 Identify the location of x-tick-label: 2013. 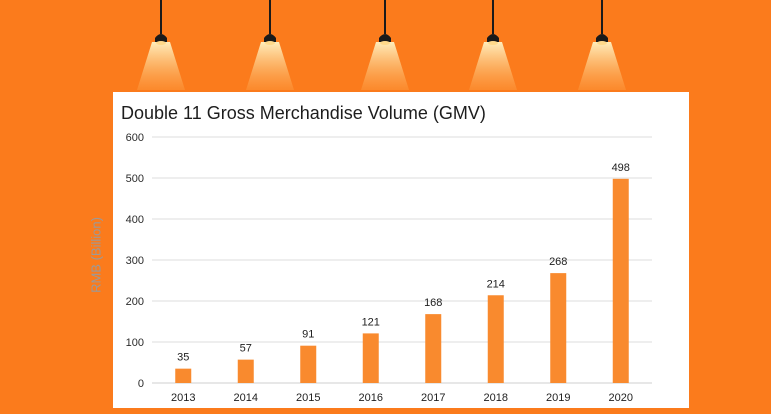
(183, 398).